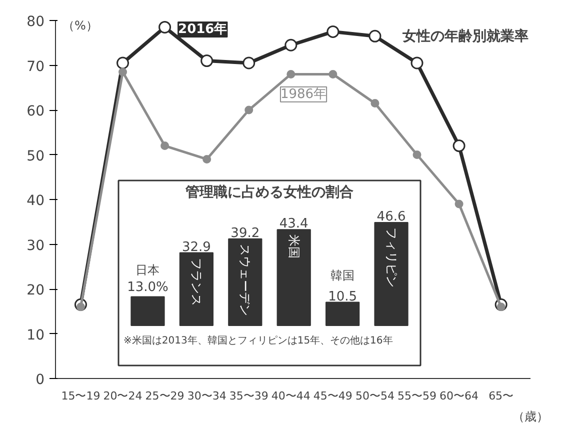 This screenshot has height=440, width=585. What do you see at coordinates (35, 66) in the screenshot?
I see `y-tick-label: 70` at bounding box center [35, 66].